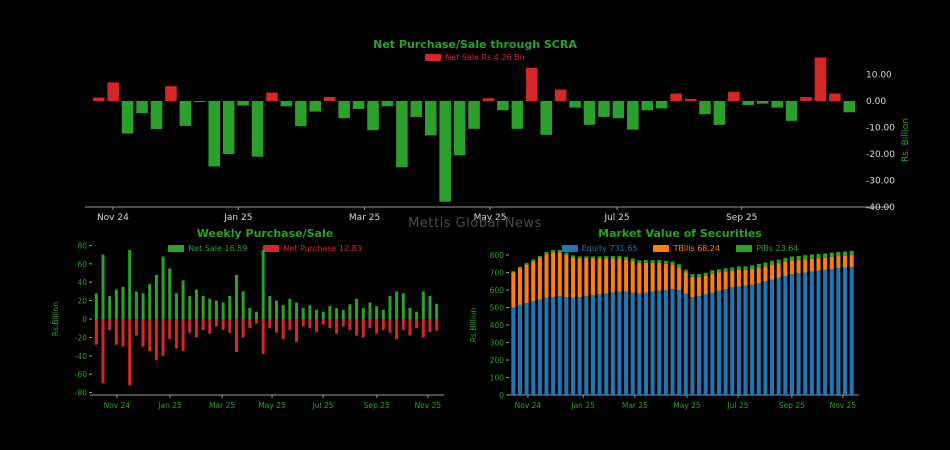 This screenshot has height=450, width=950. What do you see at coordinates (697, 248) in the screenshot?
I see `legend-label: TBills 68.24` at bounding box center [697, 248].